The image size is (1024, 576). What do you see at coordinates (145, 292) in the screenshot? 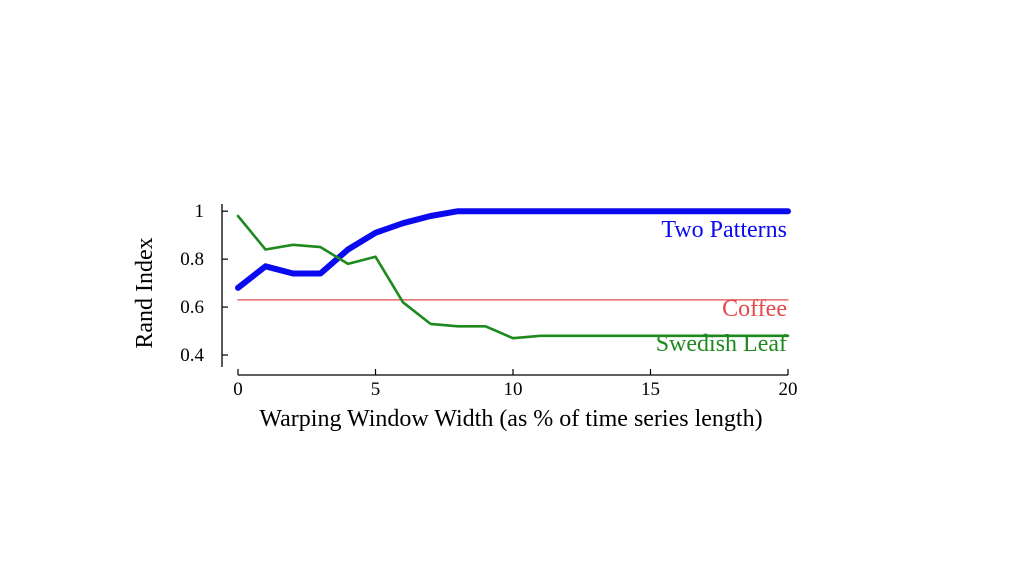
I see `y-axis-title: Rand Index` at bounding box center [145, 292].